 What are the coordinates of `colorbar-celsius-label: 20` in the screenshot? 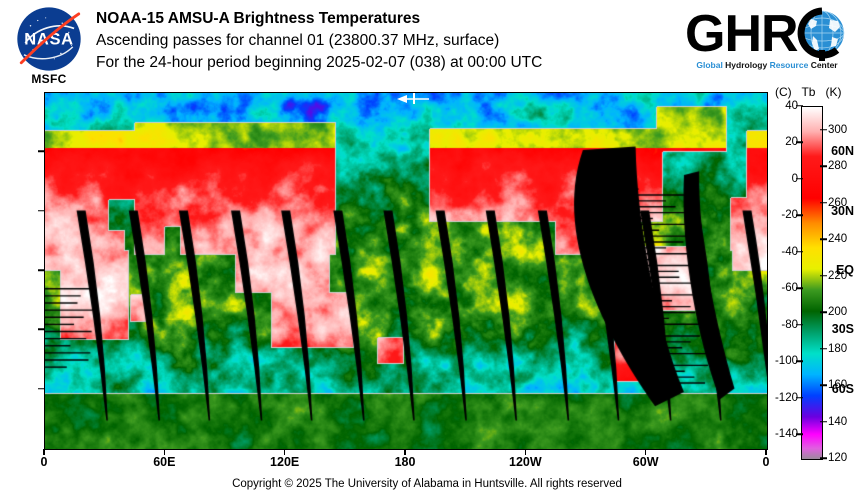 It's located at (791, 142).